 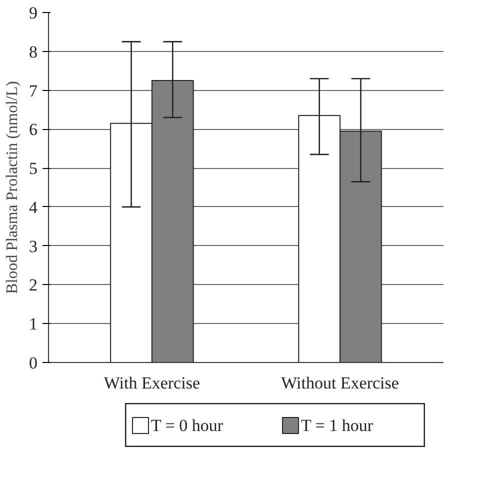 What do you see at coordinates (33, 168) in the screenshot?
I see `y-tick-label: 5` at bounding box center [33, 168].